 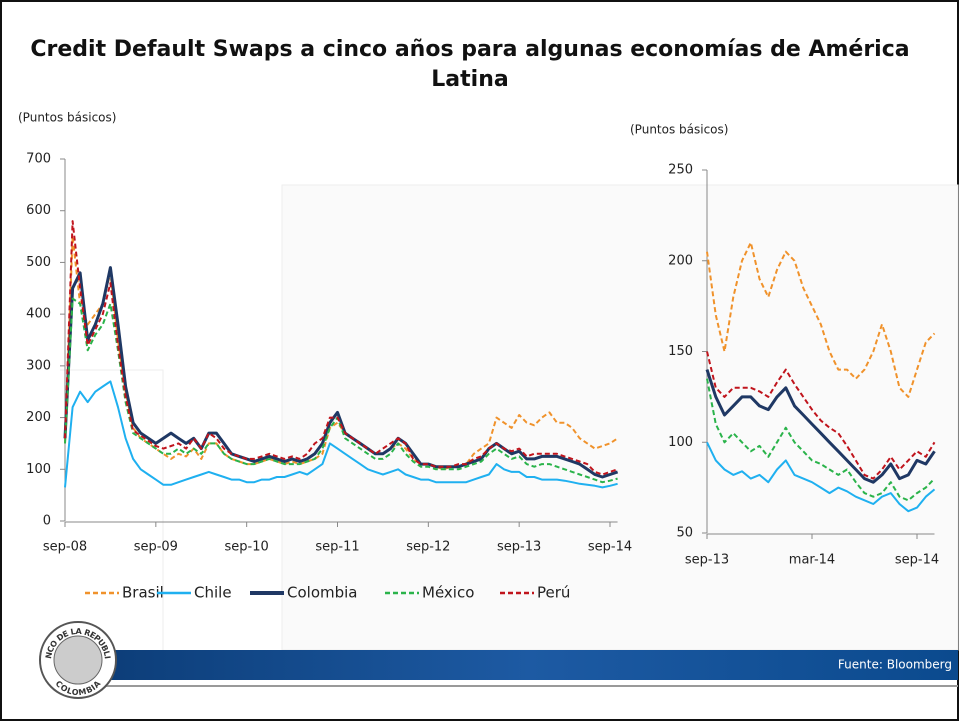 I want to click on y-tick-label: 50, so click(x=684, y=533).